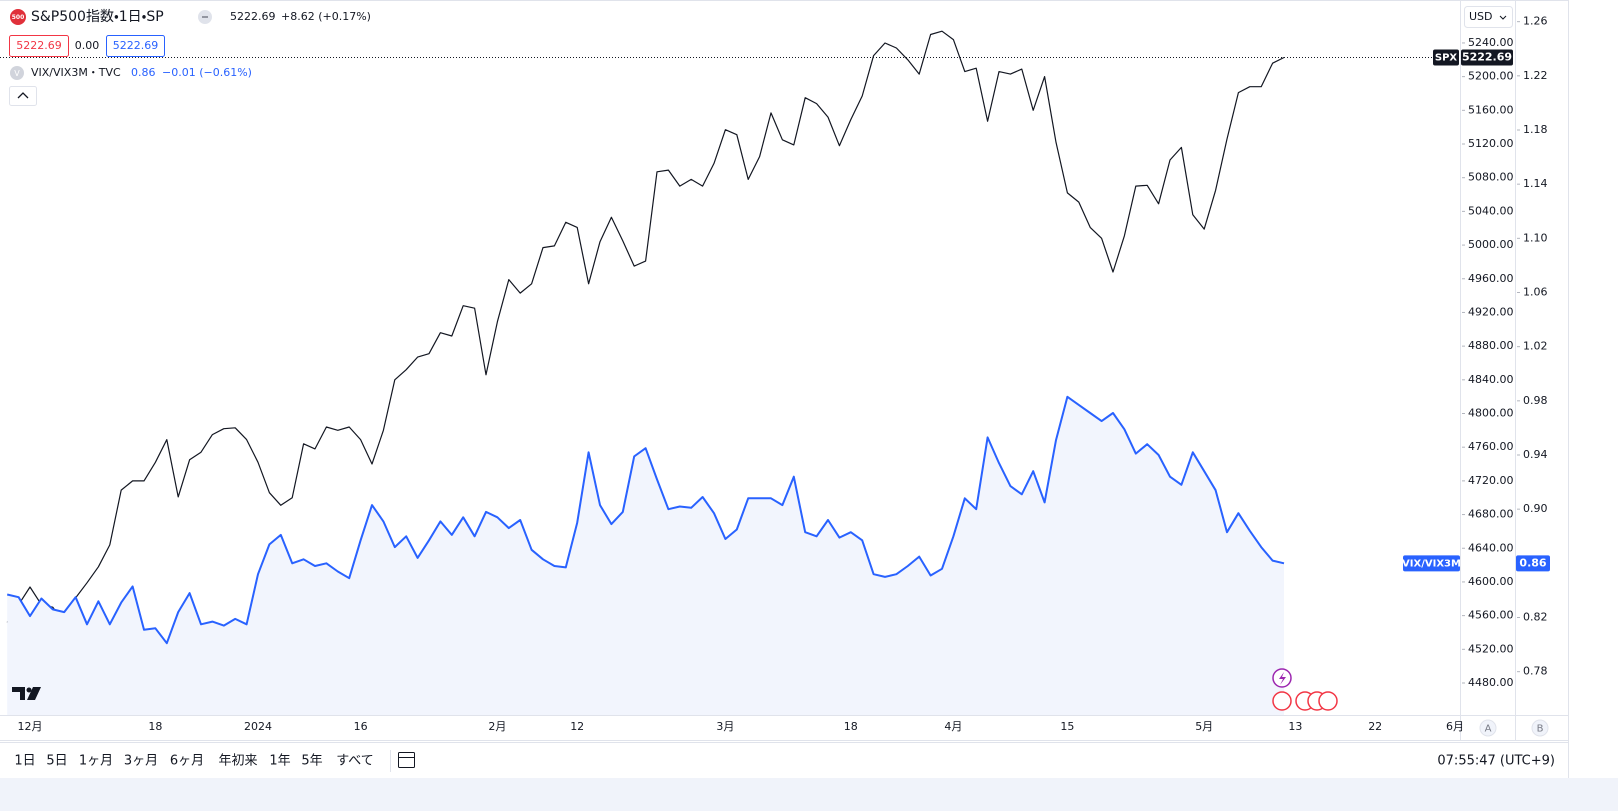 This screenshot has height=811, width=1618. What do you see at coordinates (1491, 682) in the screenshot?
I see `y-tick-label: 4480.00` at bounding box center [1491, 682].